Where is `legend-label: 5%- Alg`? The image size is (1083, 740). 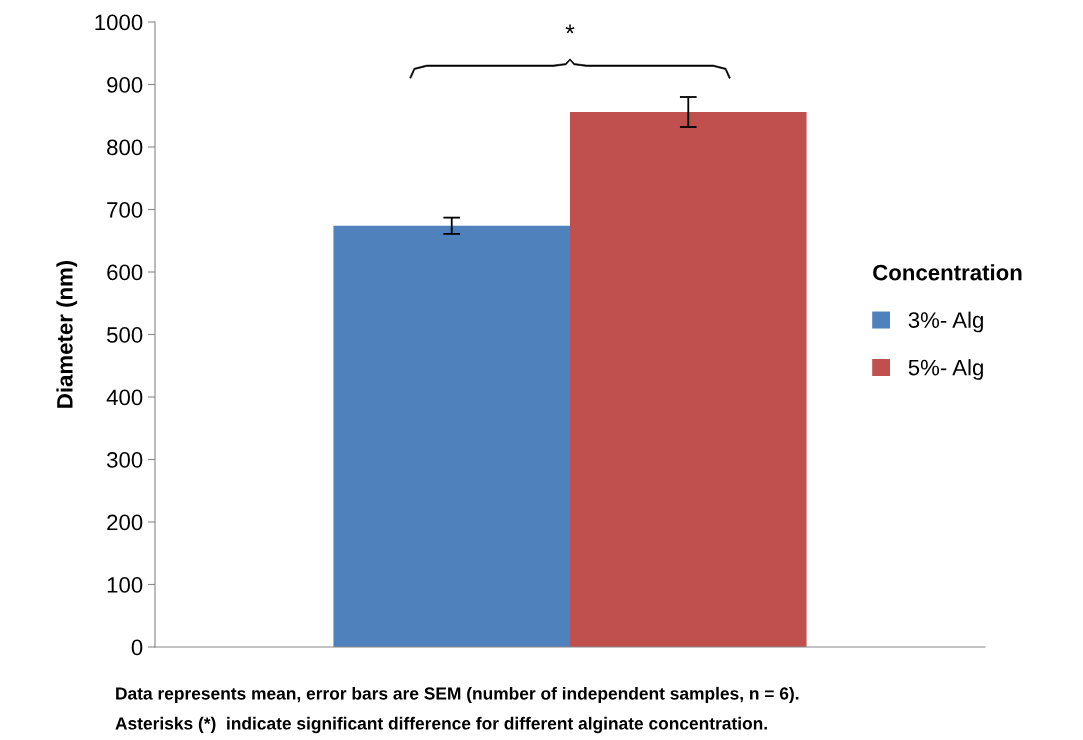 legend-label: 5%- Alg is located at coordinates (945, 369).